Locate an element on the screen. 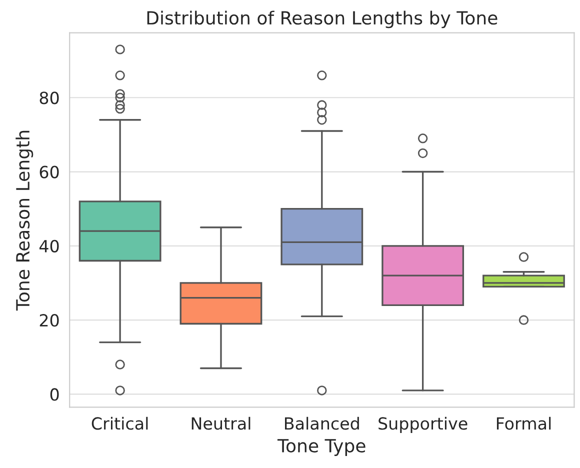  chart-title: Distribution of Reason Lengths by Tone is located at coordinates (322, 19).